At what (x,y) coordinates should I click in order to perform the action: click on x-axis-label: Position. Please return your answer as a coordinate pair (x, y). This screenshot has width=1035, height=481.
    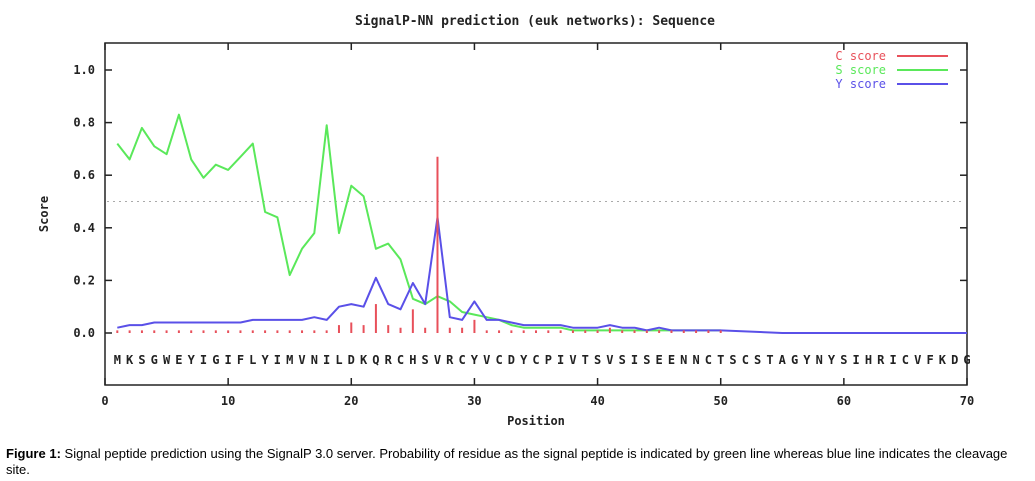
    Looking at the image, I should click on (536, 421).